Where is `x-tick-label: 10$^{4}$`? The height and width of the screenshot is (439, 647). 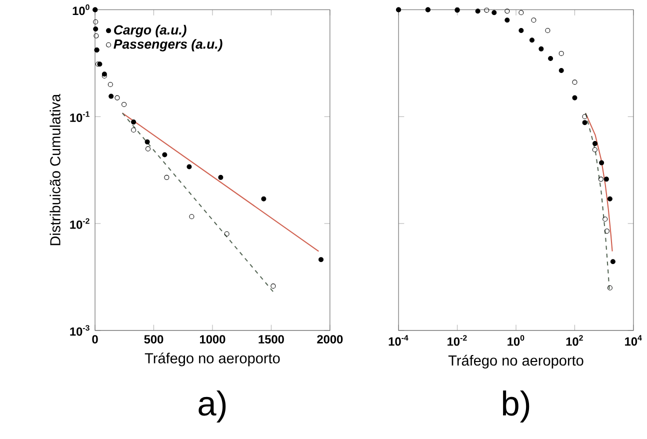 x-tick-label: 10$^{4}$ is located at coordinates (633, 340).